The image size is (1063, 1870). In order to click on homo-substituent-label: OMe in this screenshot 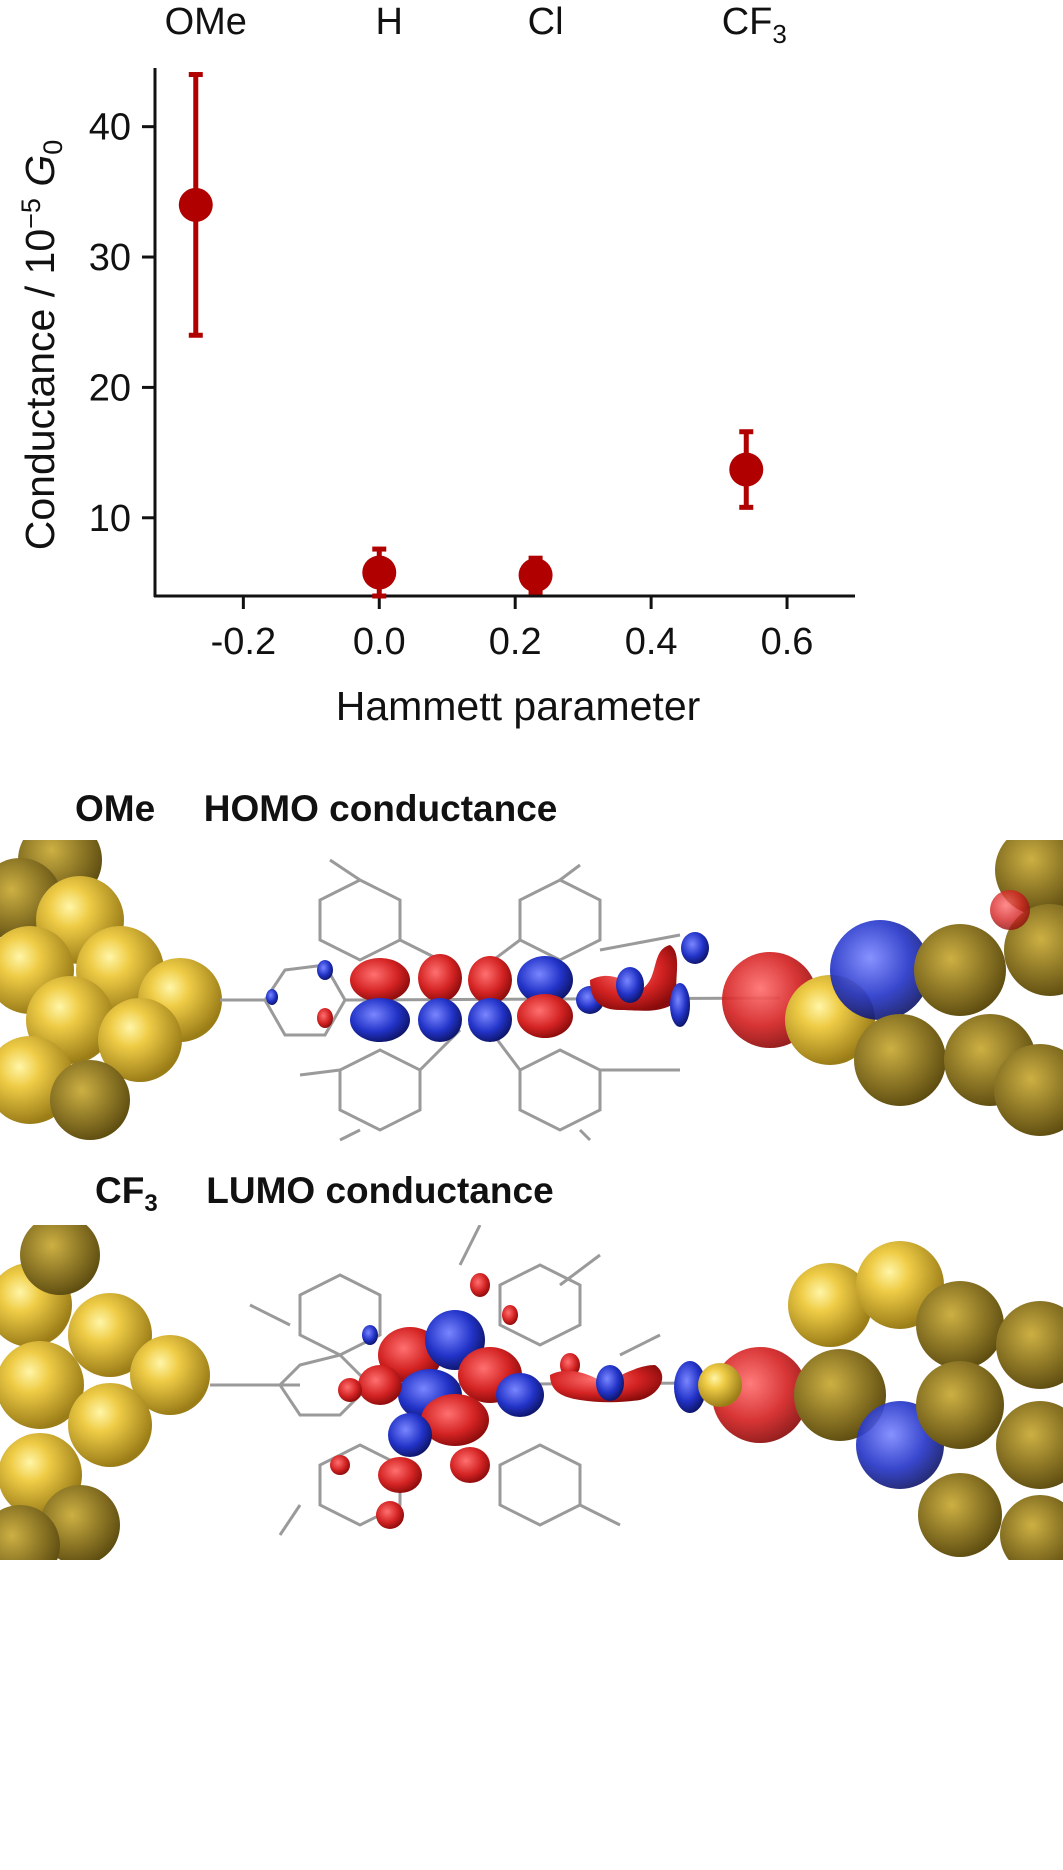, I will do `click(115, 808)`.